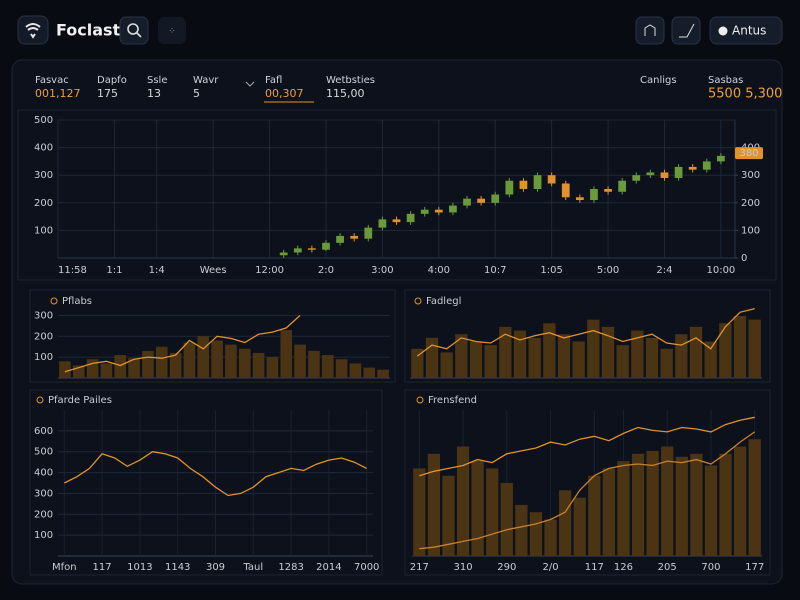  Describe the element at coordinates (587, 446) in the screenshot. I see `line` at that location.